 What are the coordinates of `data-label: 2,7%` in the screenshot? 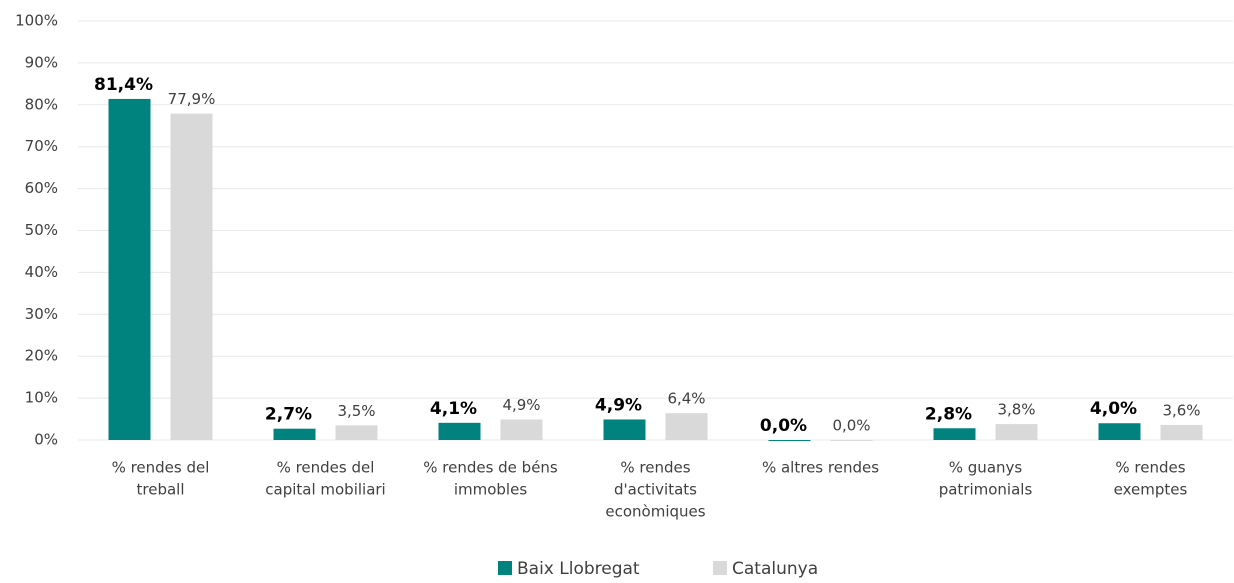 It's located at (288, 415).